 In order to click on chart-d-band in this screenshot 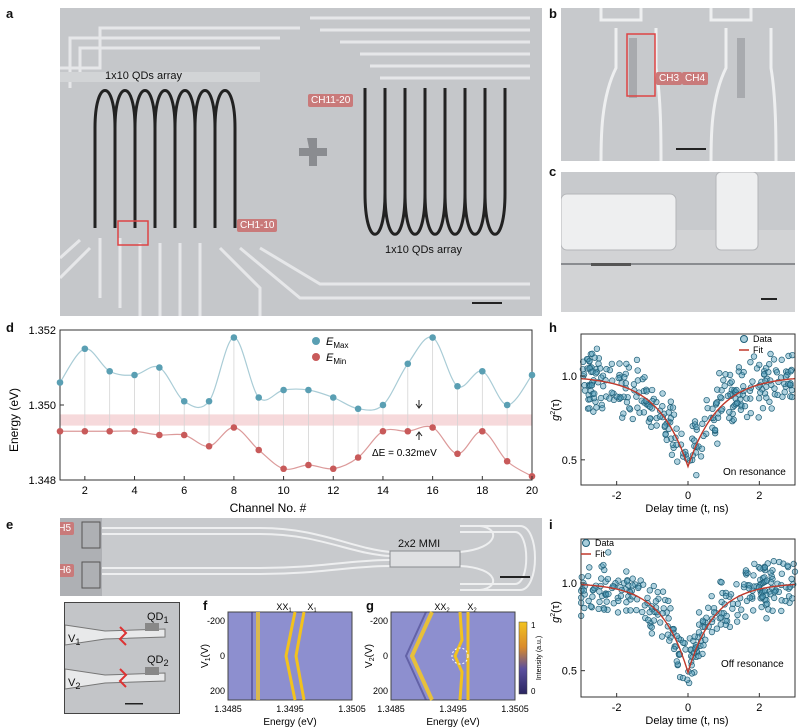, I will do `click(296, 420)`.